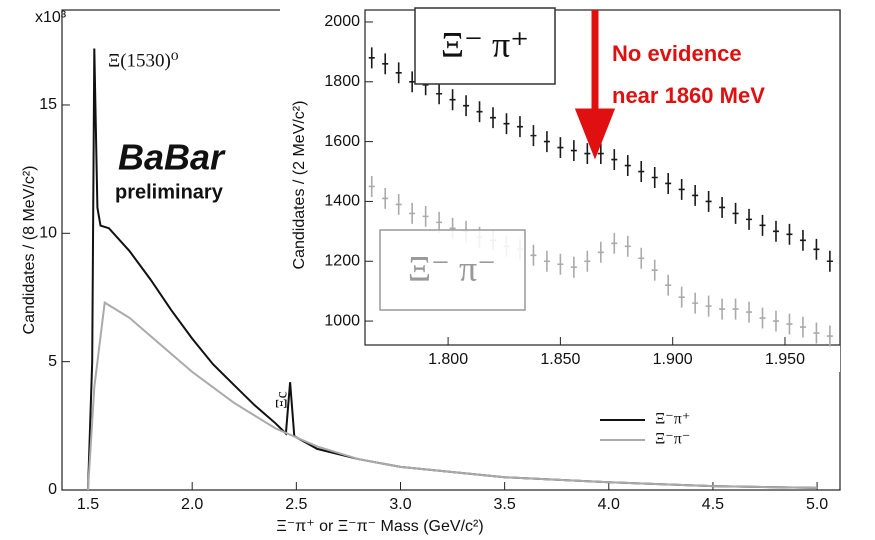 This screenshot has height=540, width=875. I want to click on x-tick-label: 3.0, so click(400, 504).